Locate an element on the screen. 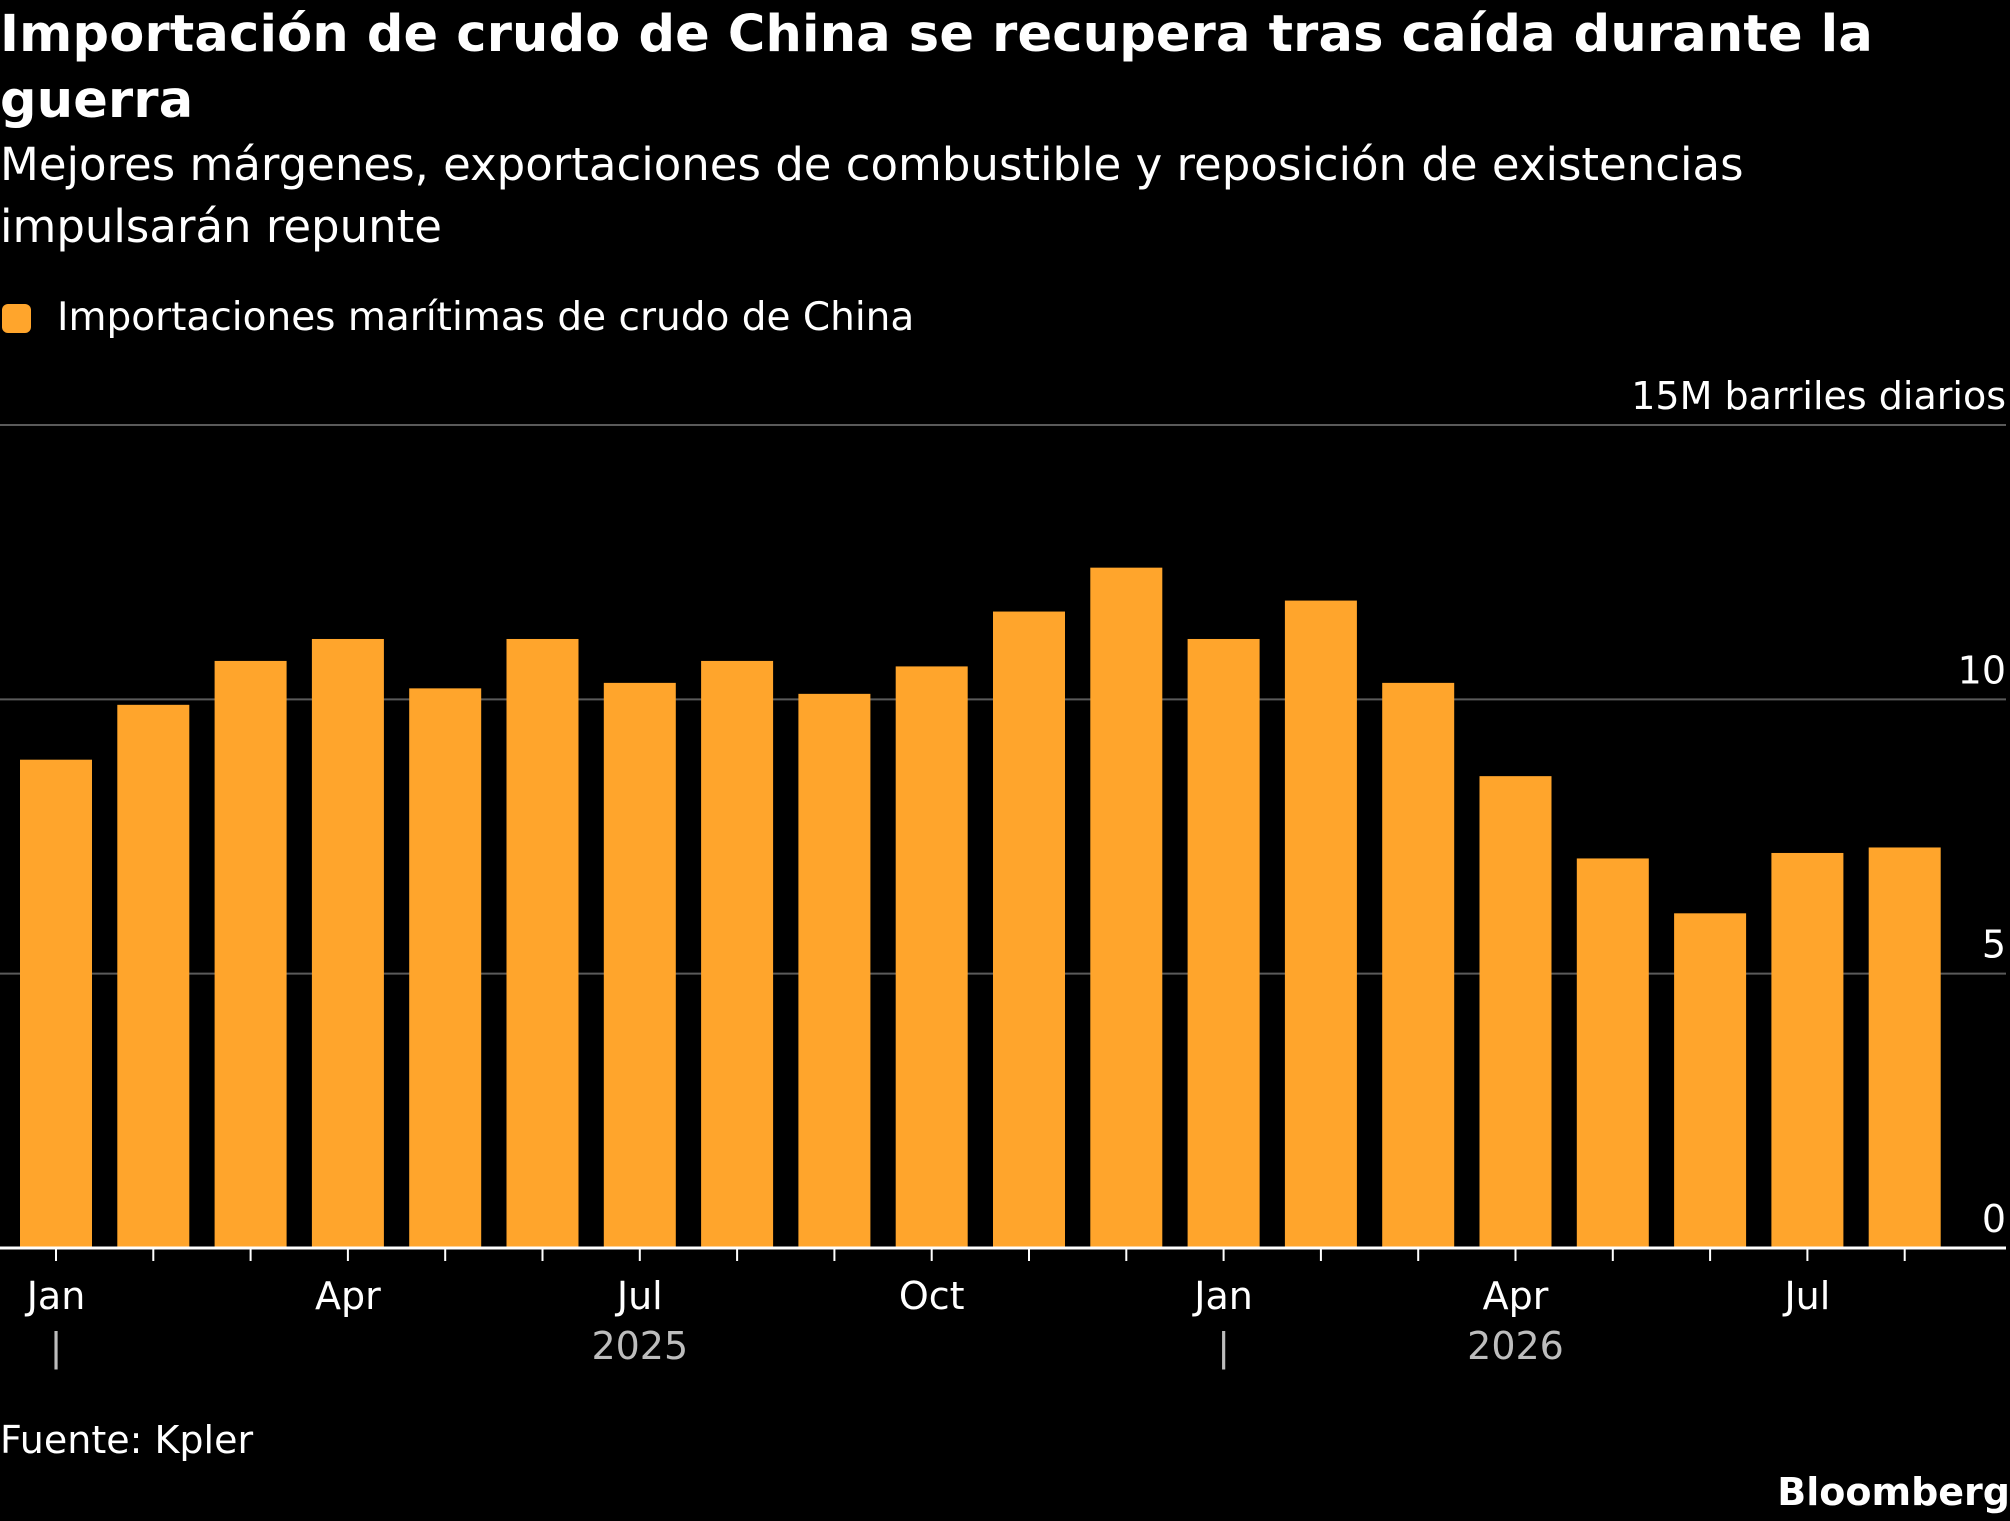 This screenshot has width=2010, height=1521. y-tick-label: 10 is located at coordinates (1982, 670).